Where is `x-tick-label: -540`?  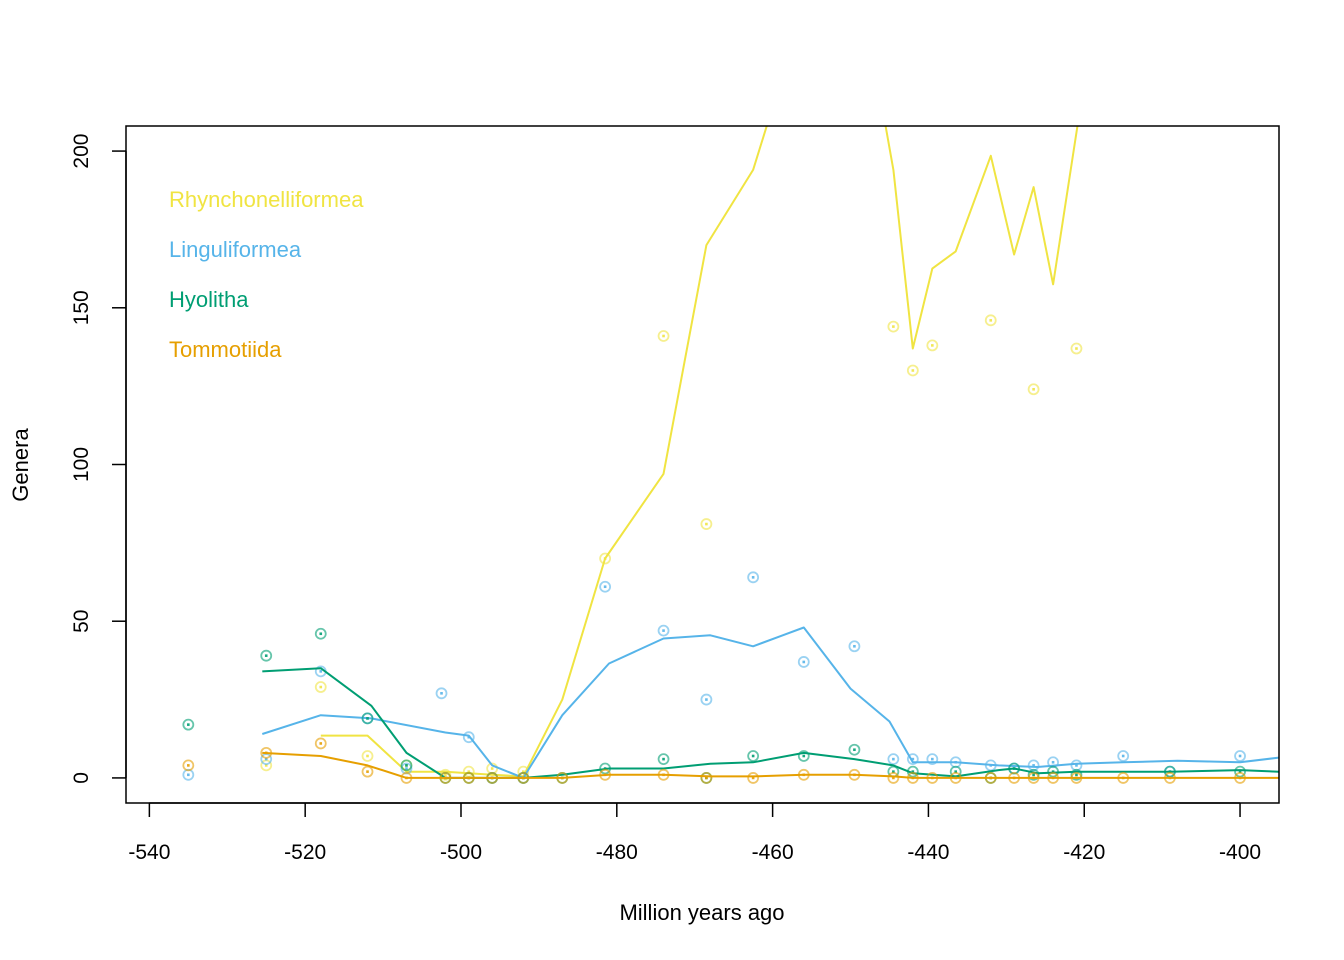 x-tick-label: -540 is located at coordinates (149, 852).